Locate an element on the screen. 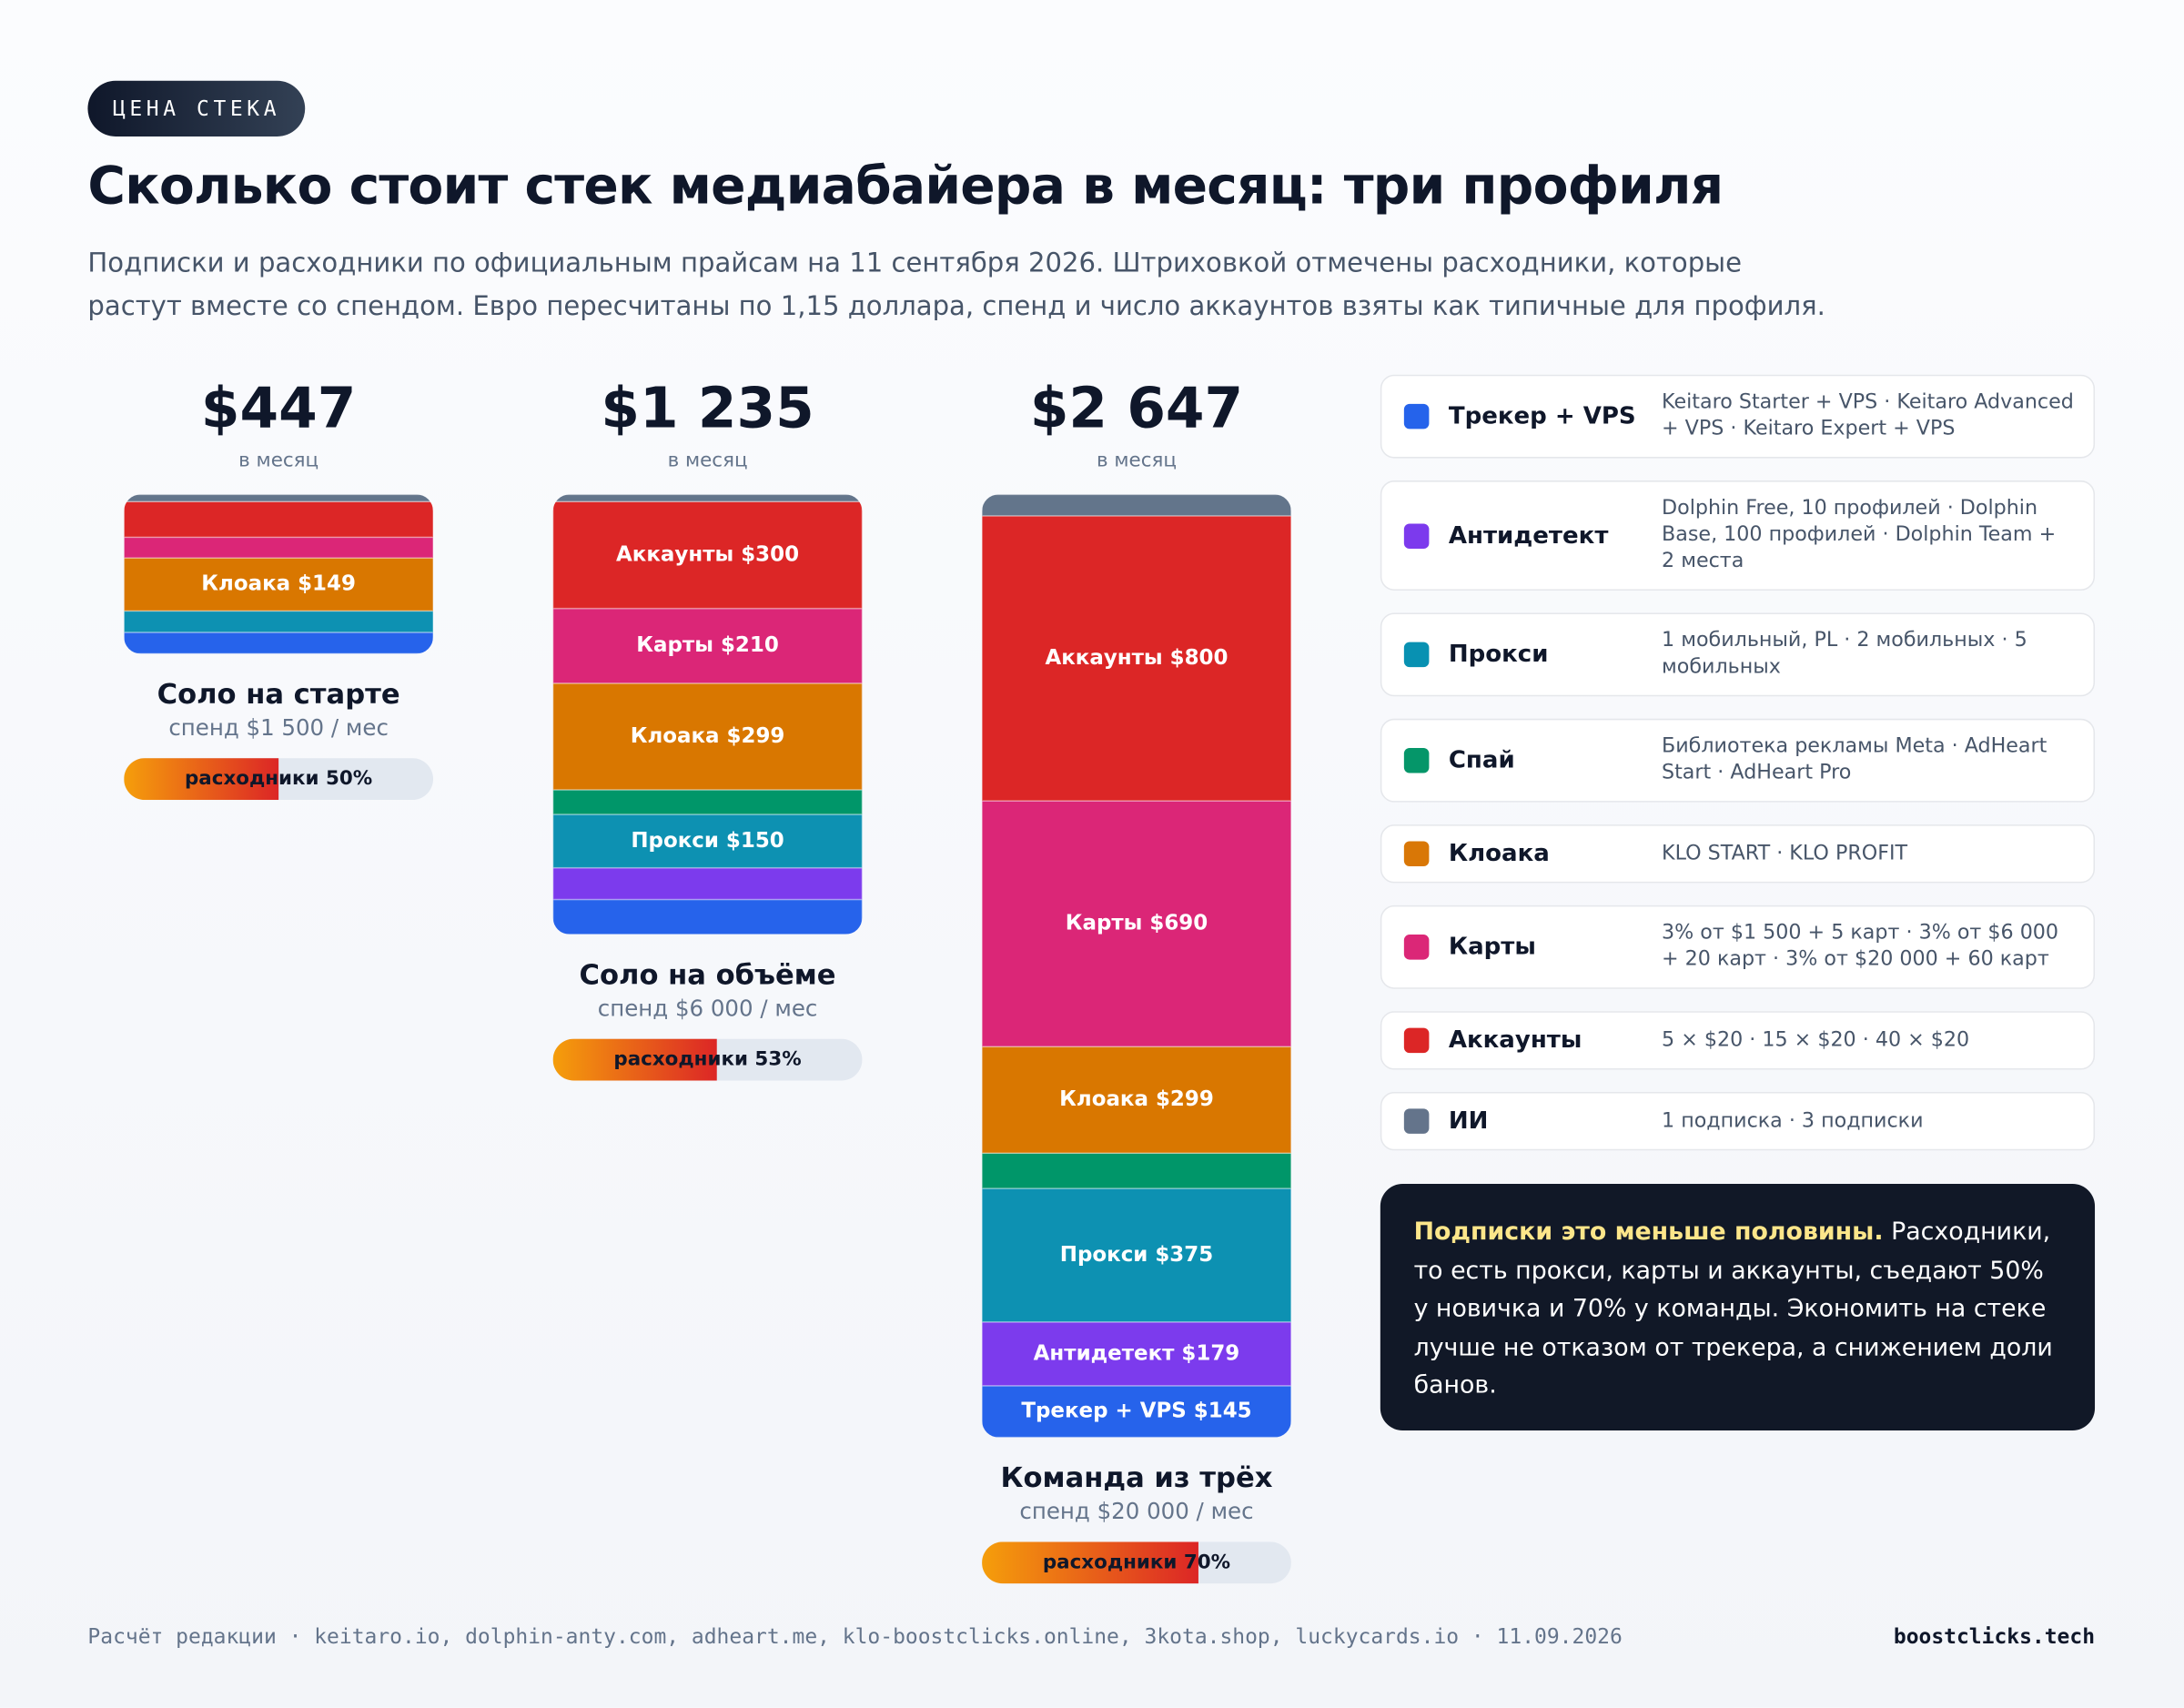 The width and height of the screenshot is (2184, 1708). total-label: $447 is located at coordinates (279, 409).